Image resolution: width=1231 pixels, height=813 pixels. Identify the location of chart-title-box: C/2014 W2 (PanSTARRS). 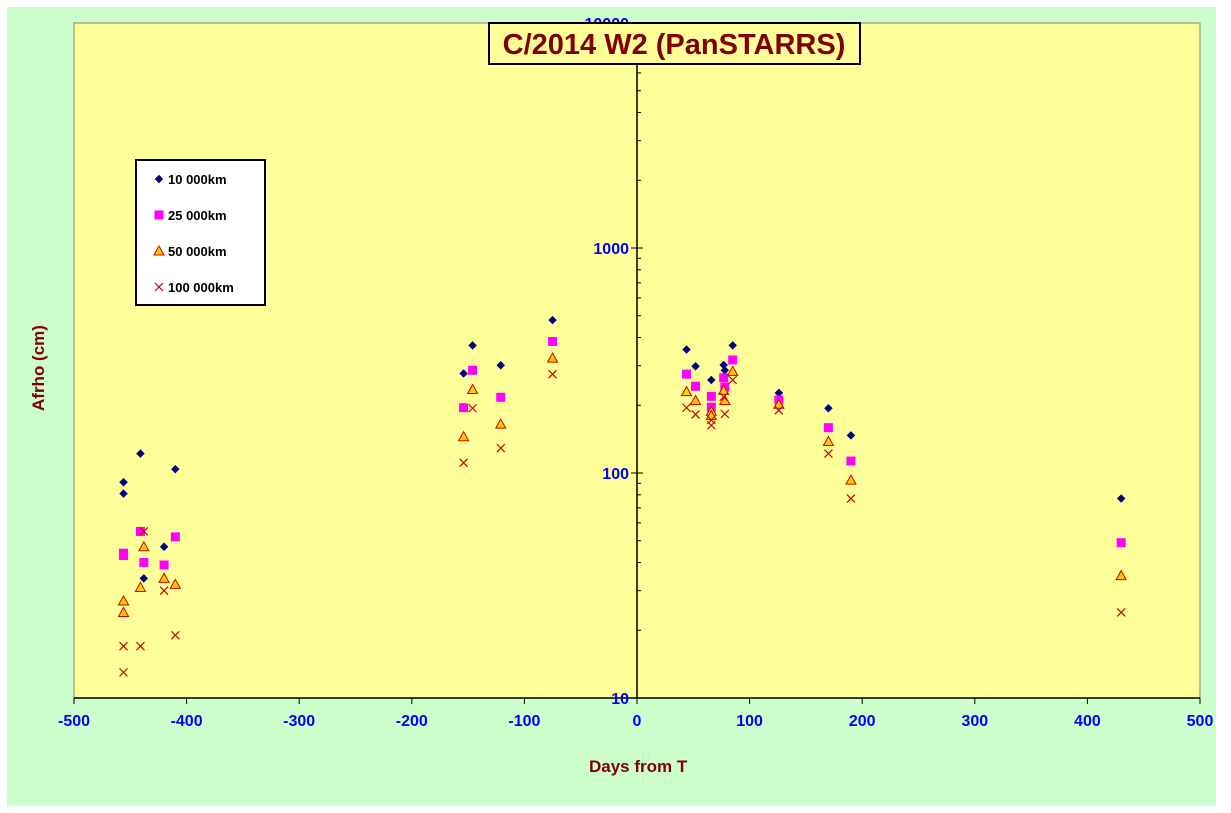
(674, 43).